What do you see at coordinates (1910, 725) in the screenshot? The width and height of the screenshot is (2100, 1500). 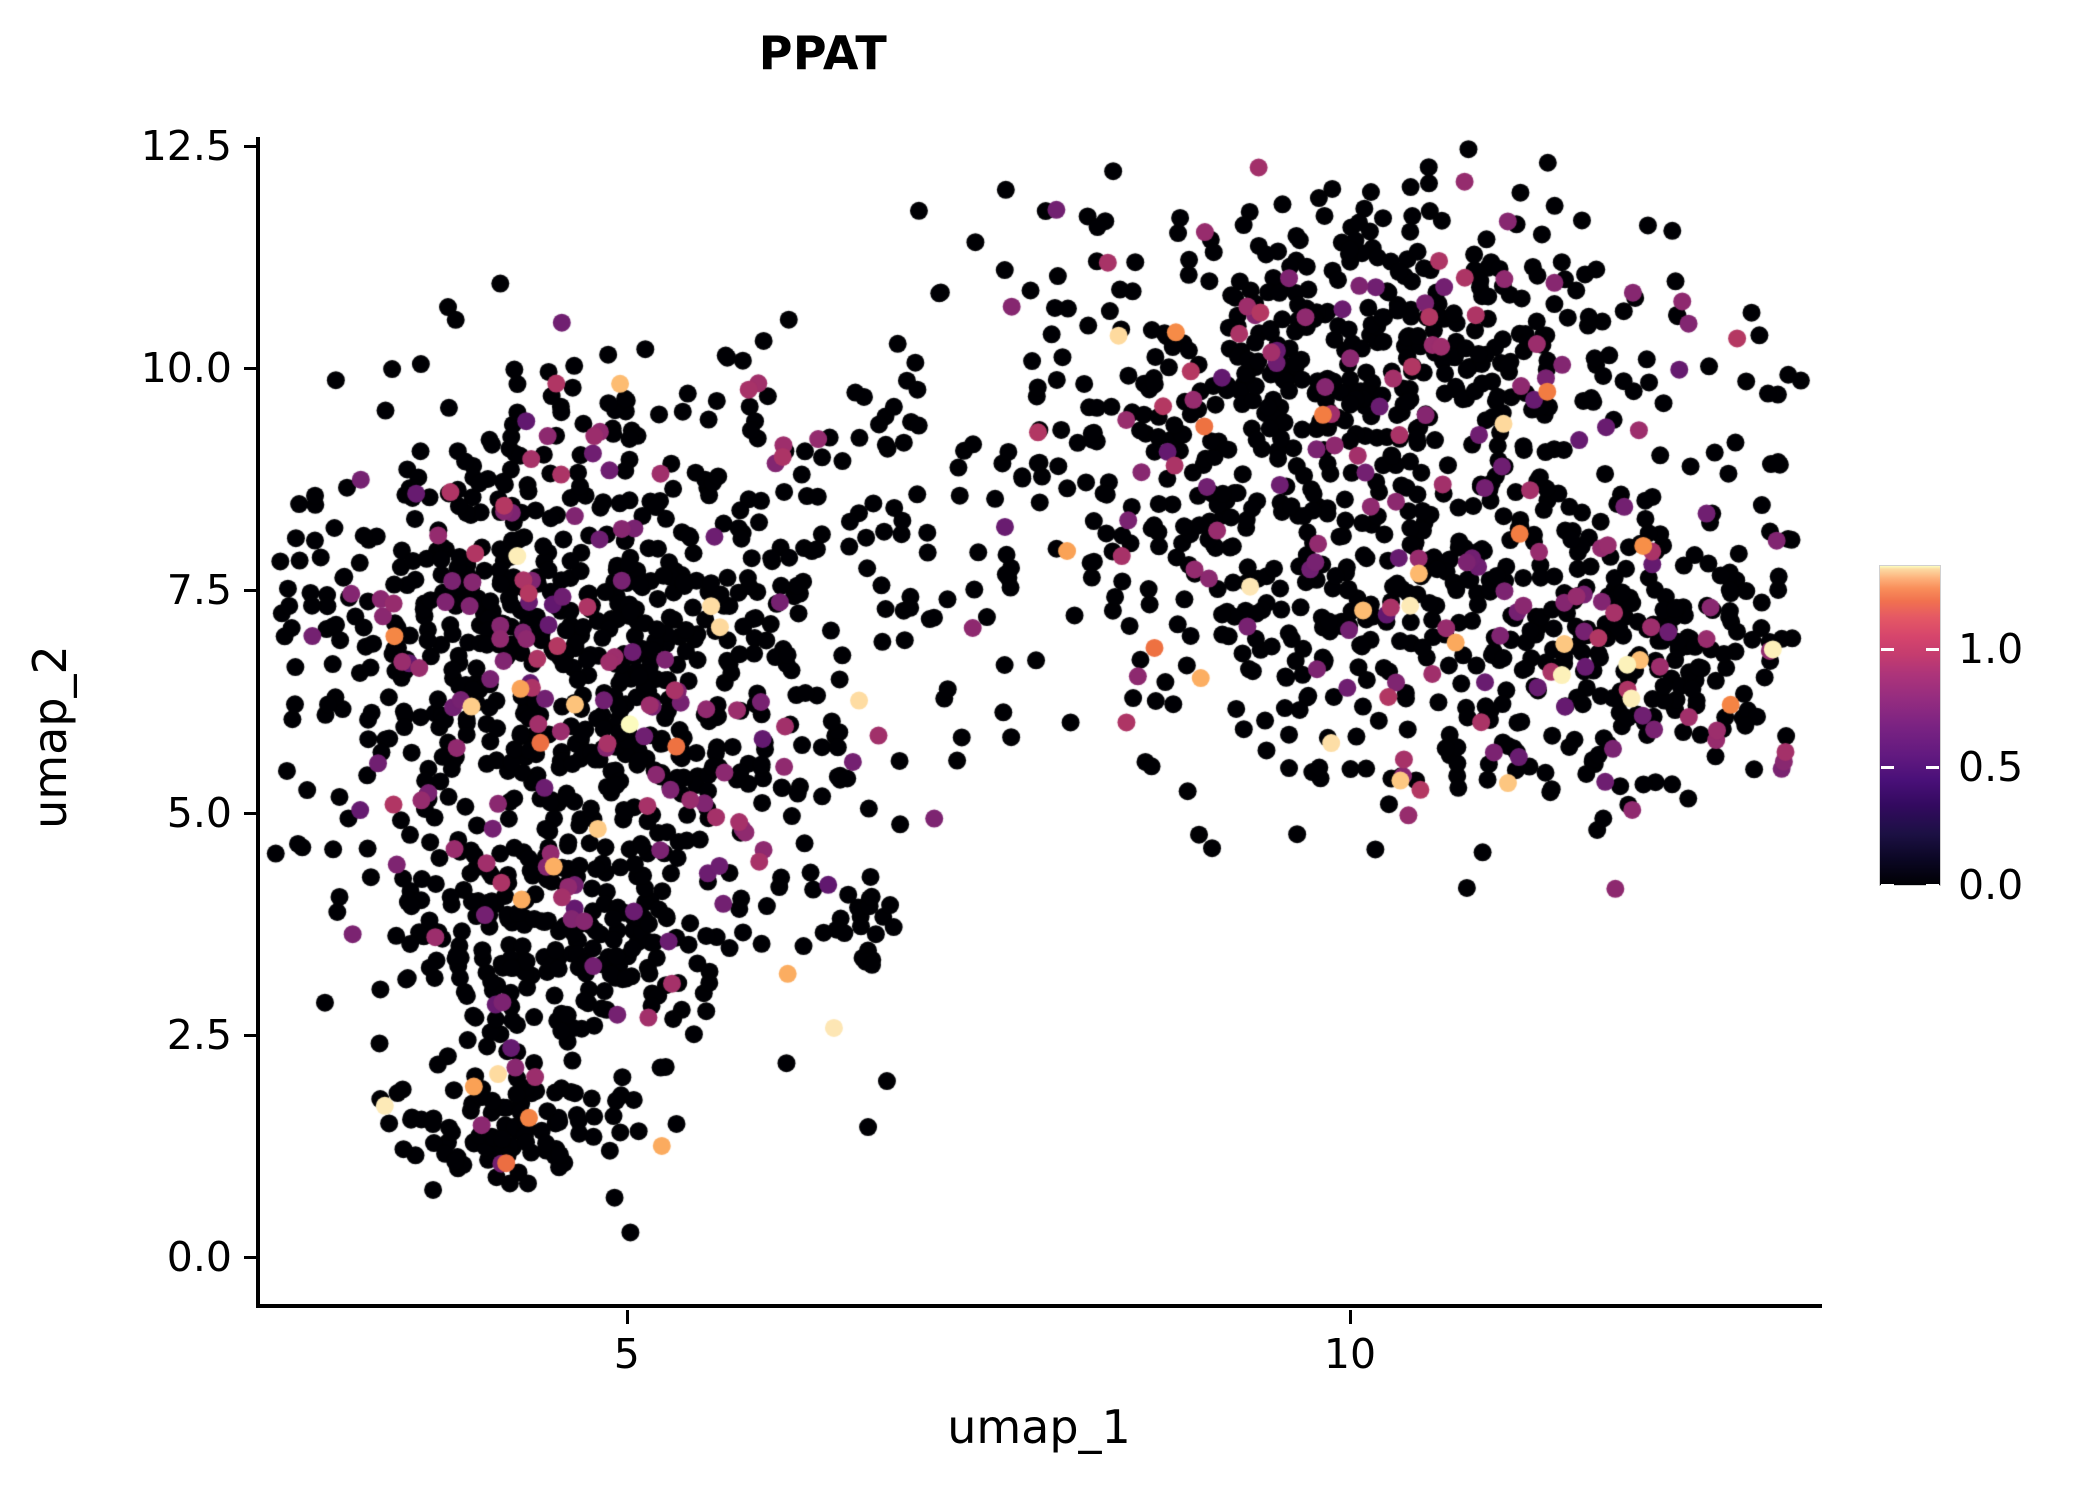 I see `colorbar-gradient` at bounding box center [1910, 725].